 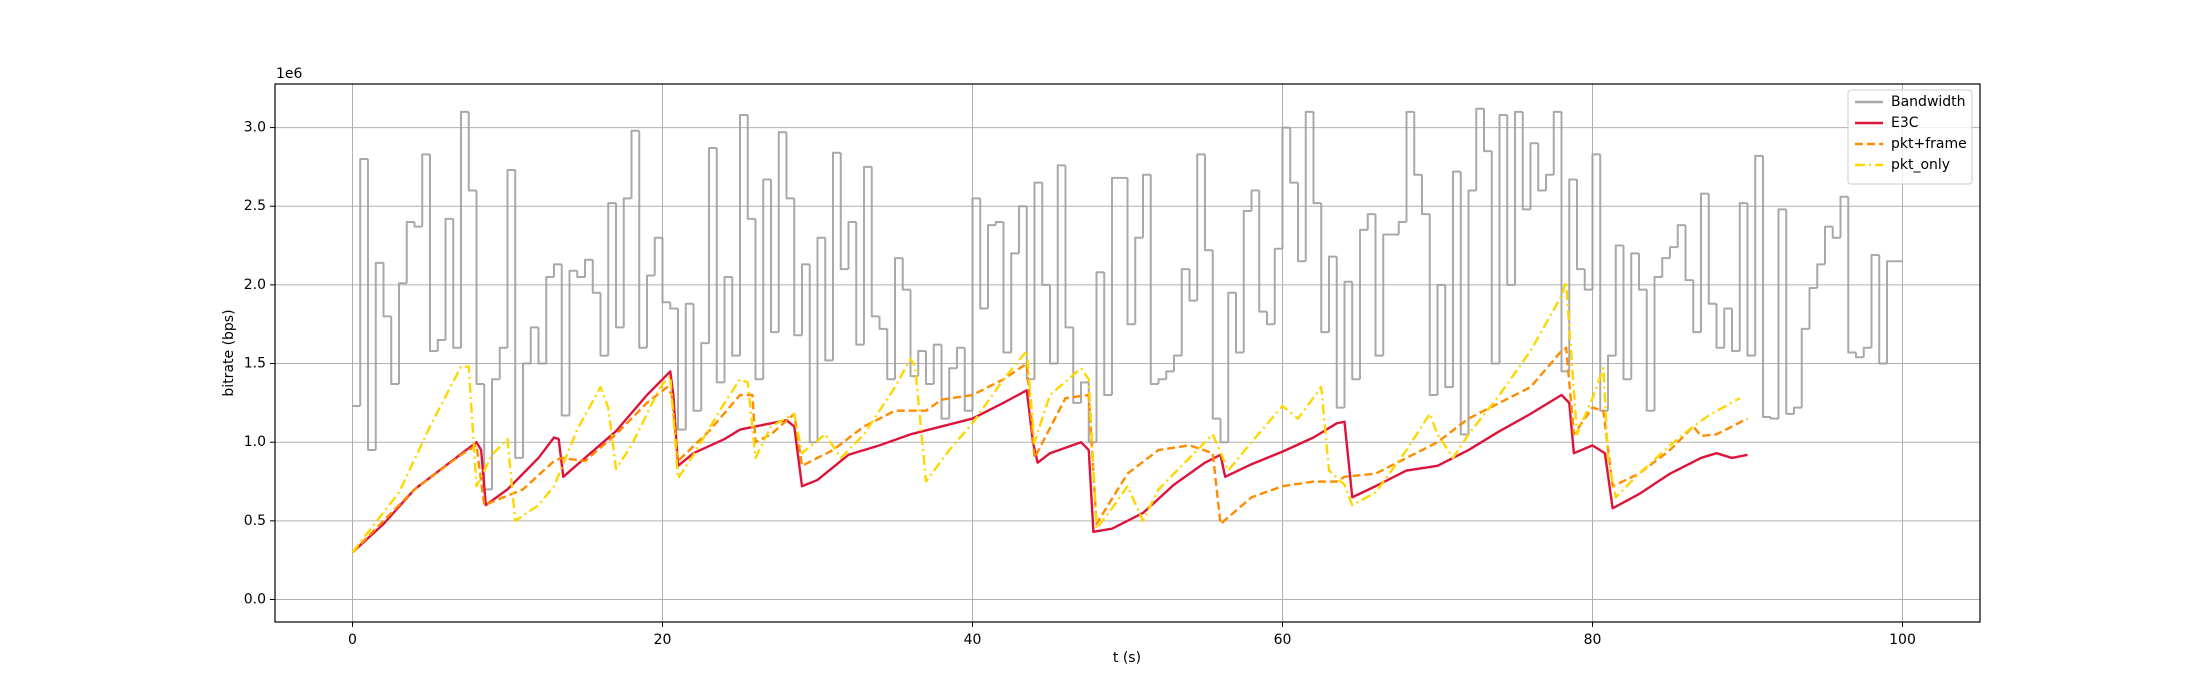 I want to click on y-tick-label: 0.0, so click(x=255, y=600).